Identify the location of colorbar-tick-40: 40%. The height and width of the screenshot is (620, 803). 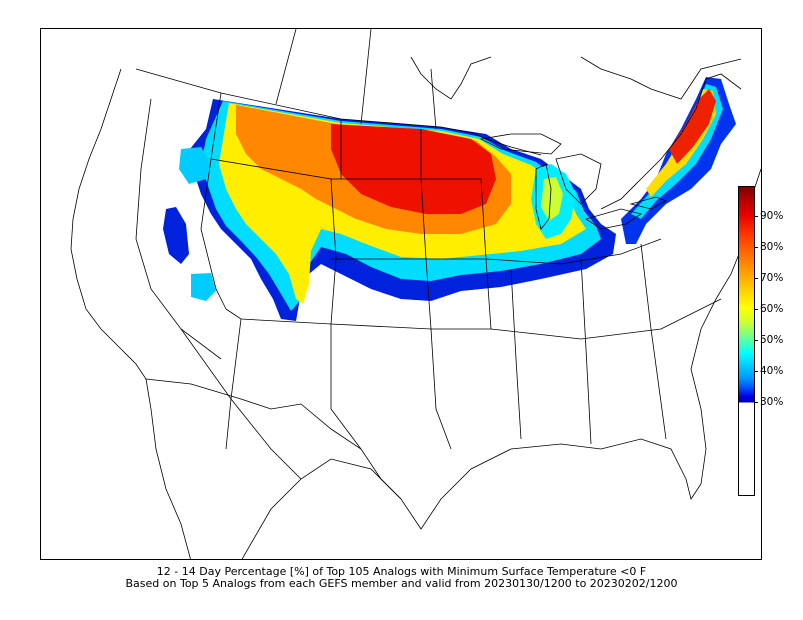
(772, 371).